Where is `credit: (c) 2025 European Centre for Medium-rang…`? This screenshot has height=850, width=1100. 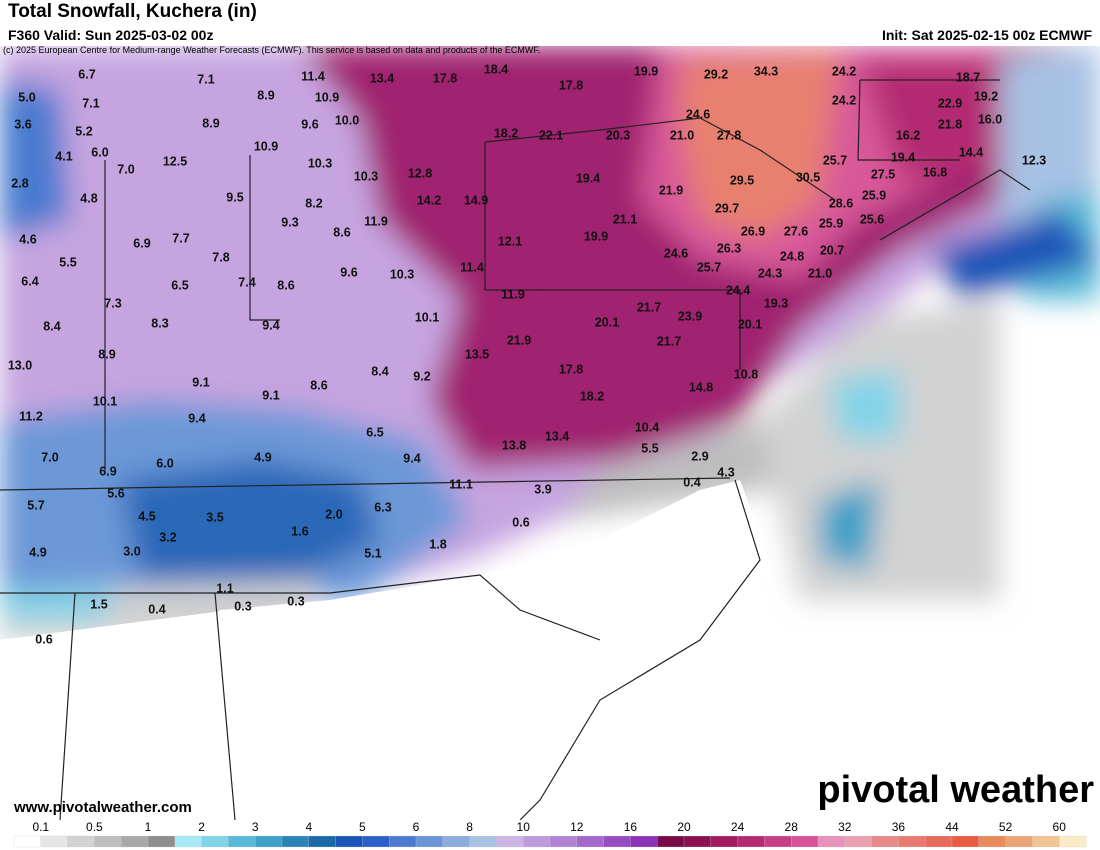 credit: (c) 2025 European Centre for Medium-rang… is located at coordinates (271, 50).